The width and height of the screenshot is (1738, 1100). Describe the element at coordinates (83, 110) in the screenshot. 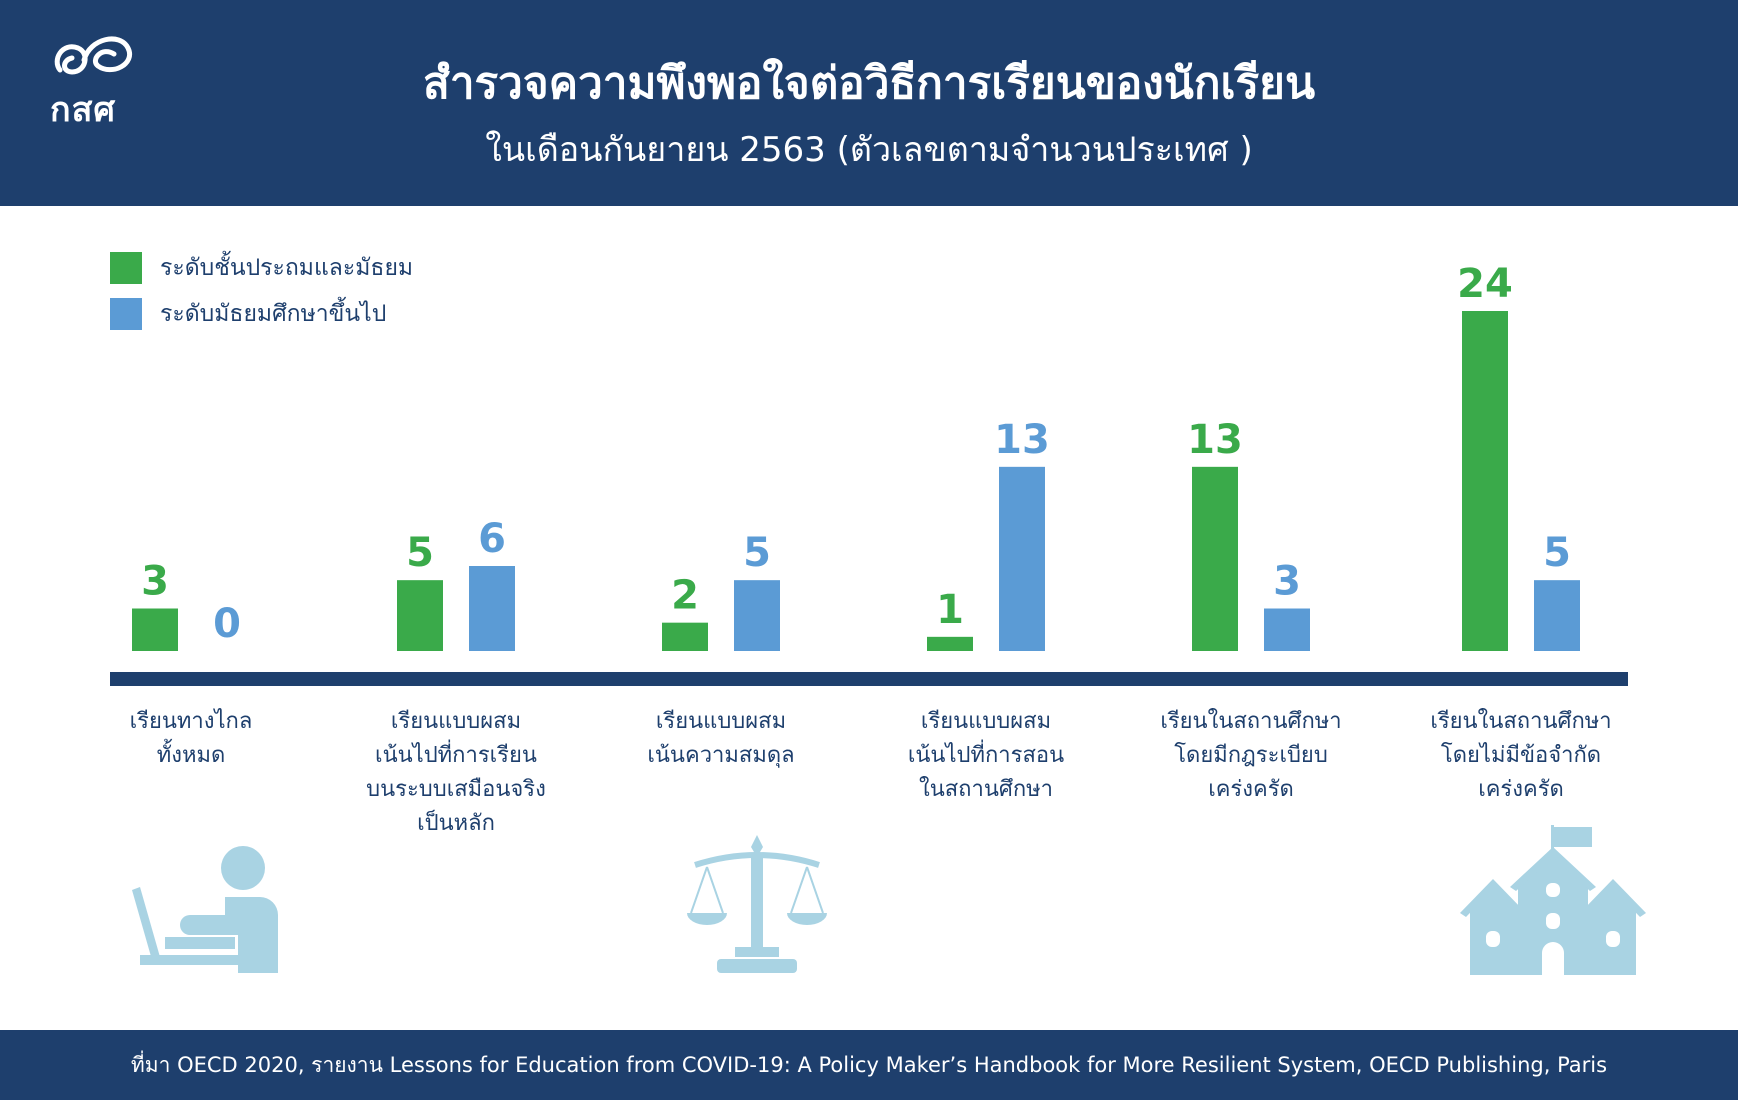

I see `logo-text: กสศ` at that location.